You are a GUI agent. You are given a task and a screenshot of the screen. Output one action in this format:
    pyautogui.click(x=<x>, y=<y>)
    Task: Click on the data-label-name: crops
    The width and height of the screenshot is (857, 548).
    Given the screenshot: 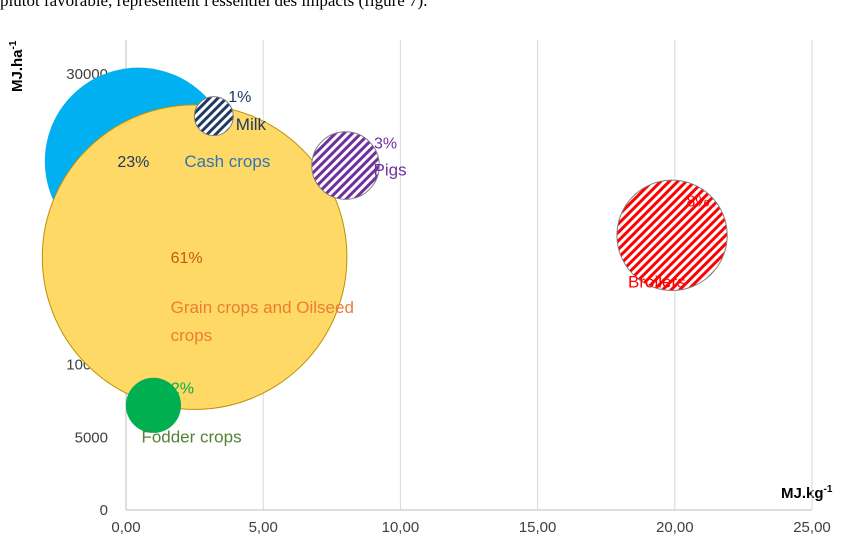 What is the action you would take?
    pyautogui.click(x=192, y=335)
    